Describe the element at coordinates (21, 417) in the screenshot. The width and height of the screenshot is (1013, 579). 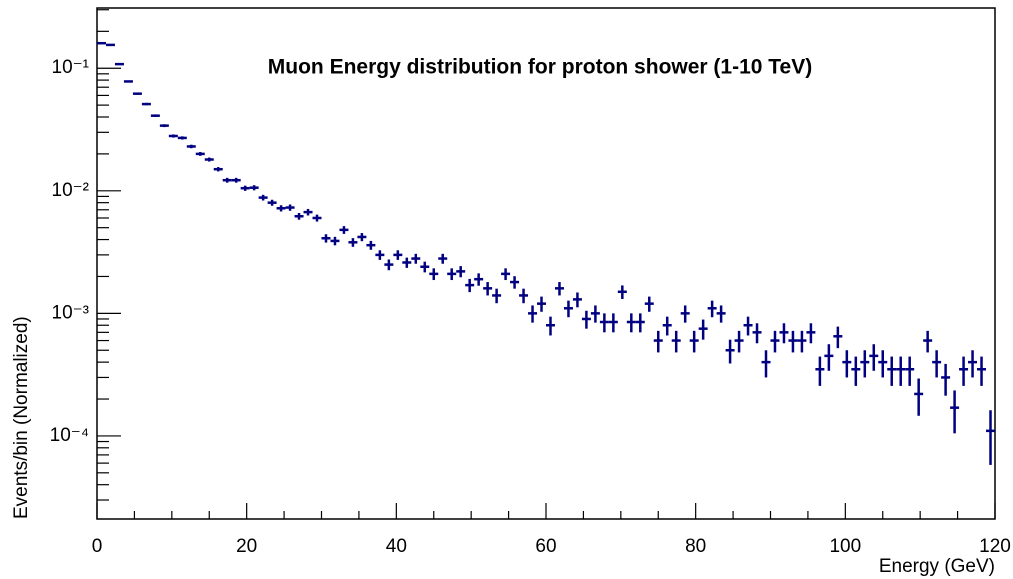
I see `y-axis-label: Events/bin (Normalized)` at that location.